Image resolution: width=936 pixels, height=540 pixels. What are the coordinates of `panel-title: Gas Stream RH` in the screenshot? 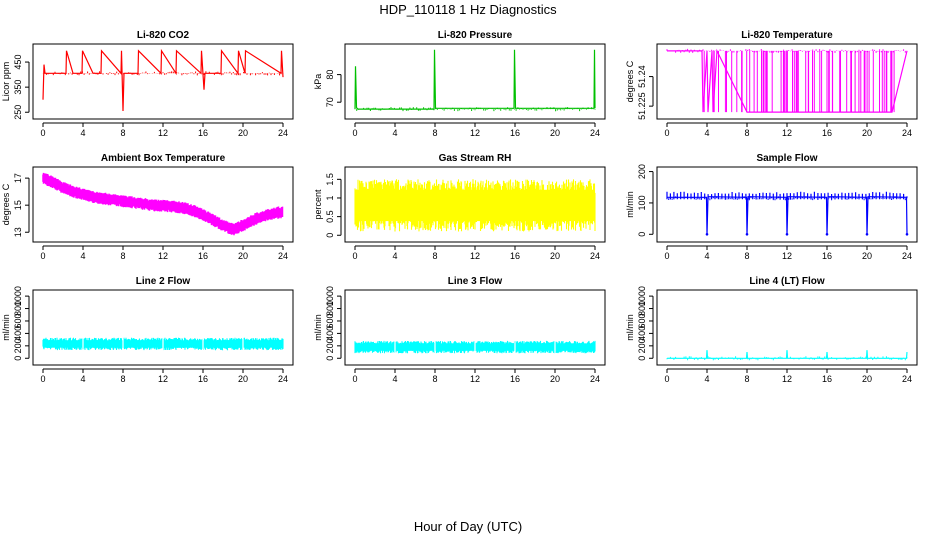 It's located at (475, 158).